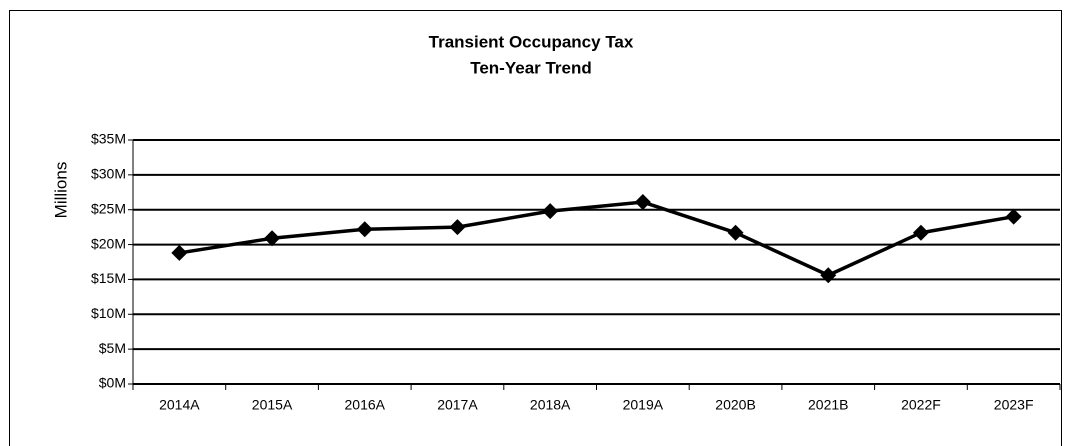 This screenshot has width=1071, height=446. I want to click on y-tick-label: $20M, so click(108, 243).